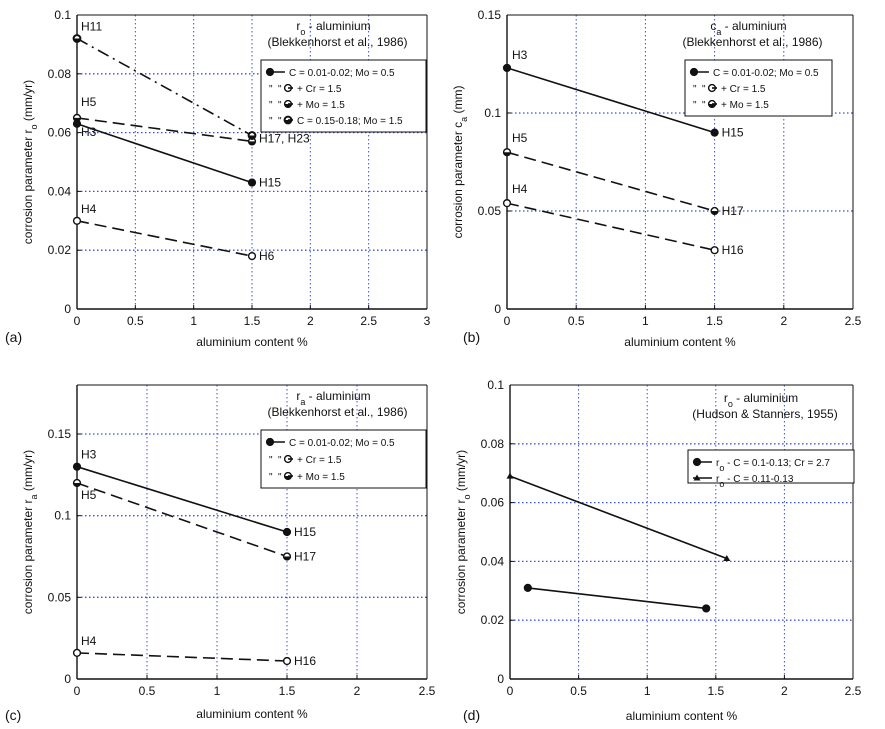 This screenshot has height=729, width=885. Describe the element at coordinates (89, 209) in the screenshot. I see `point-label: H4` at that location.